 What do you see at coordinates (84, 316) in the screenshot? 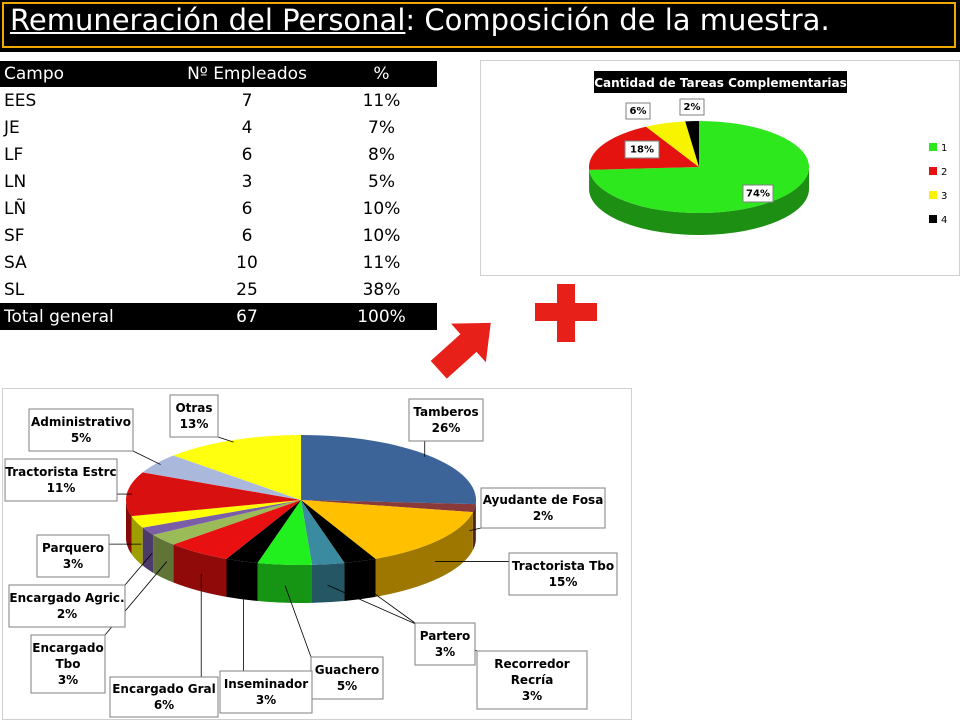
I see `total-label: Total general` at bounding box center [84, 316].